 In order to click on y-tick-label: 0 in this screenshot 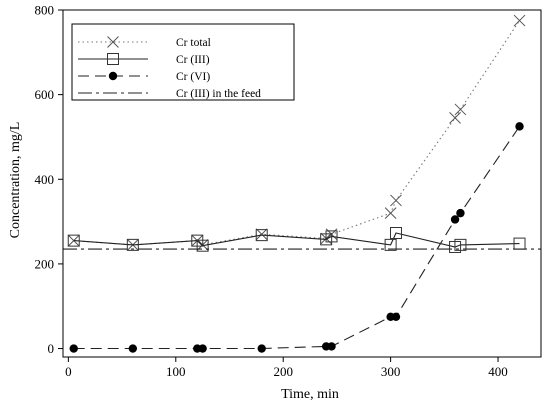, I will do `click(51, 348)`.